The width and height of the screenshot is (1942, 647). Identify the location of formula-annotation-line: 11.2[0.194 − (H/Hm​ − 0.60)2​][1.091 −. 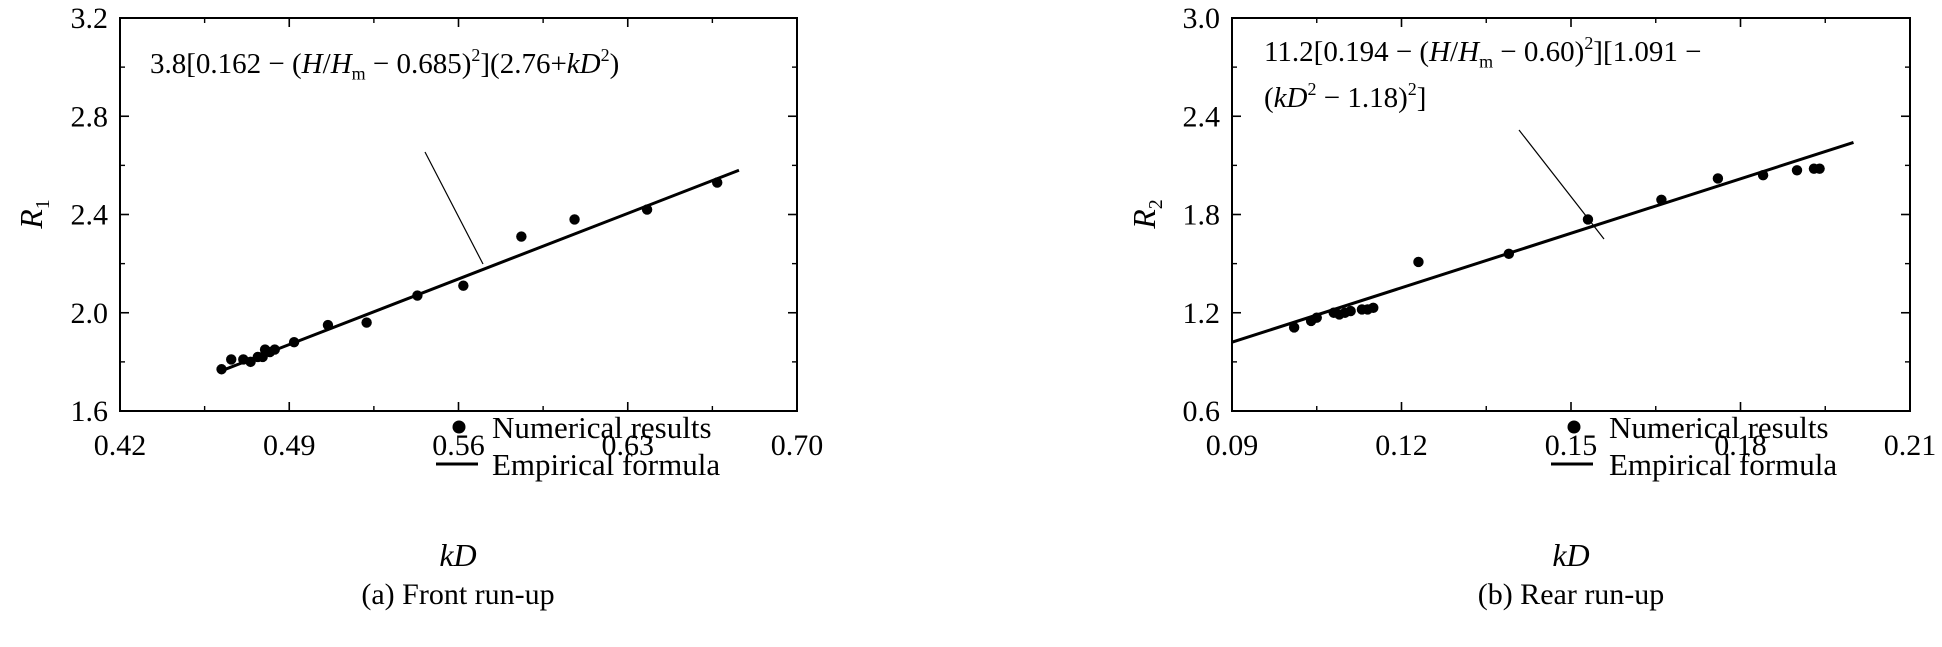
(1482, 52).